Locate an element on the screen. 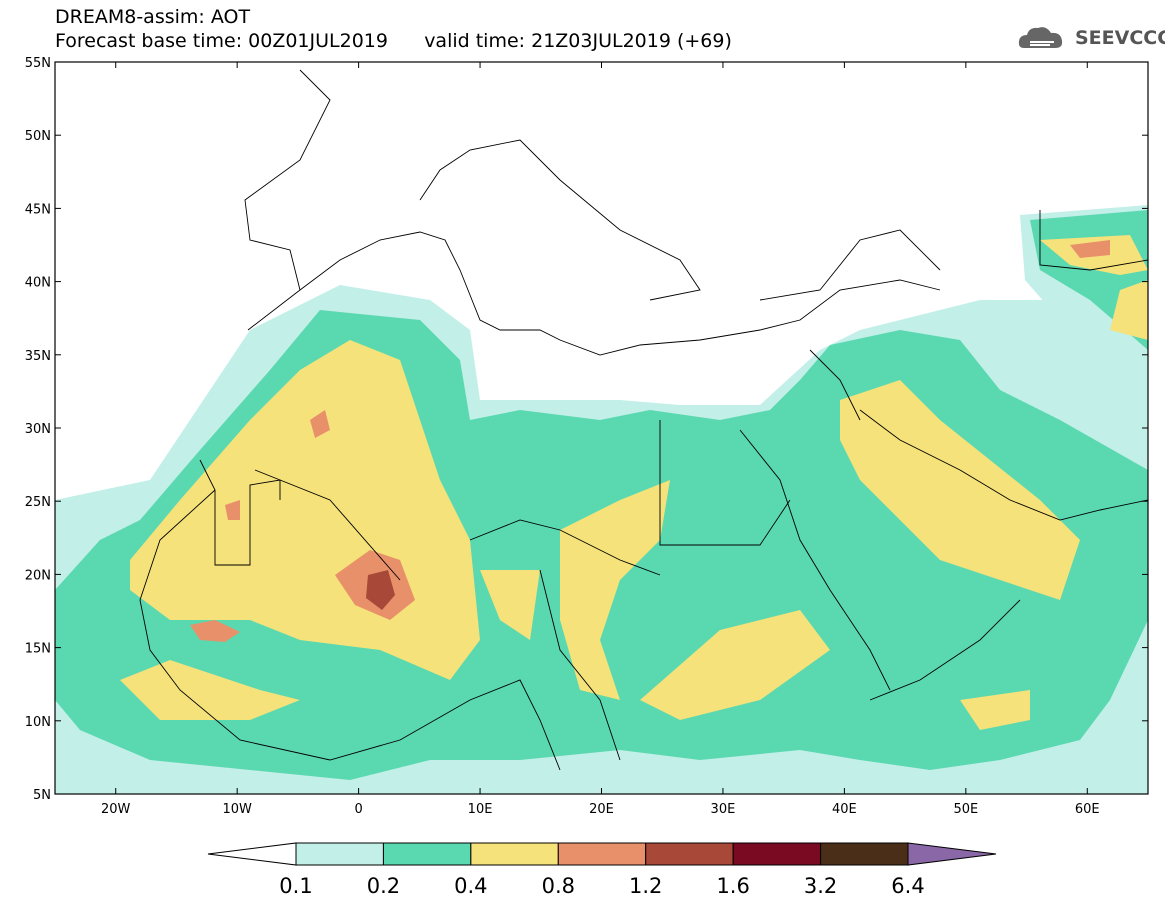 The image size is (1165, 905). lat-label: 50N is located at coordinates (38, 136).